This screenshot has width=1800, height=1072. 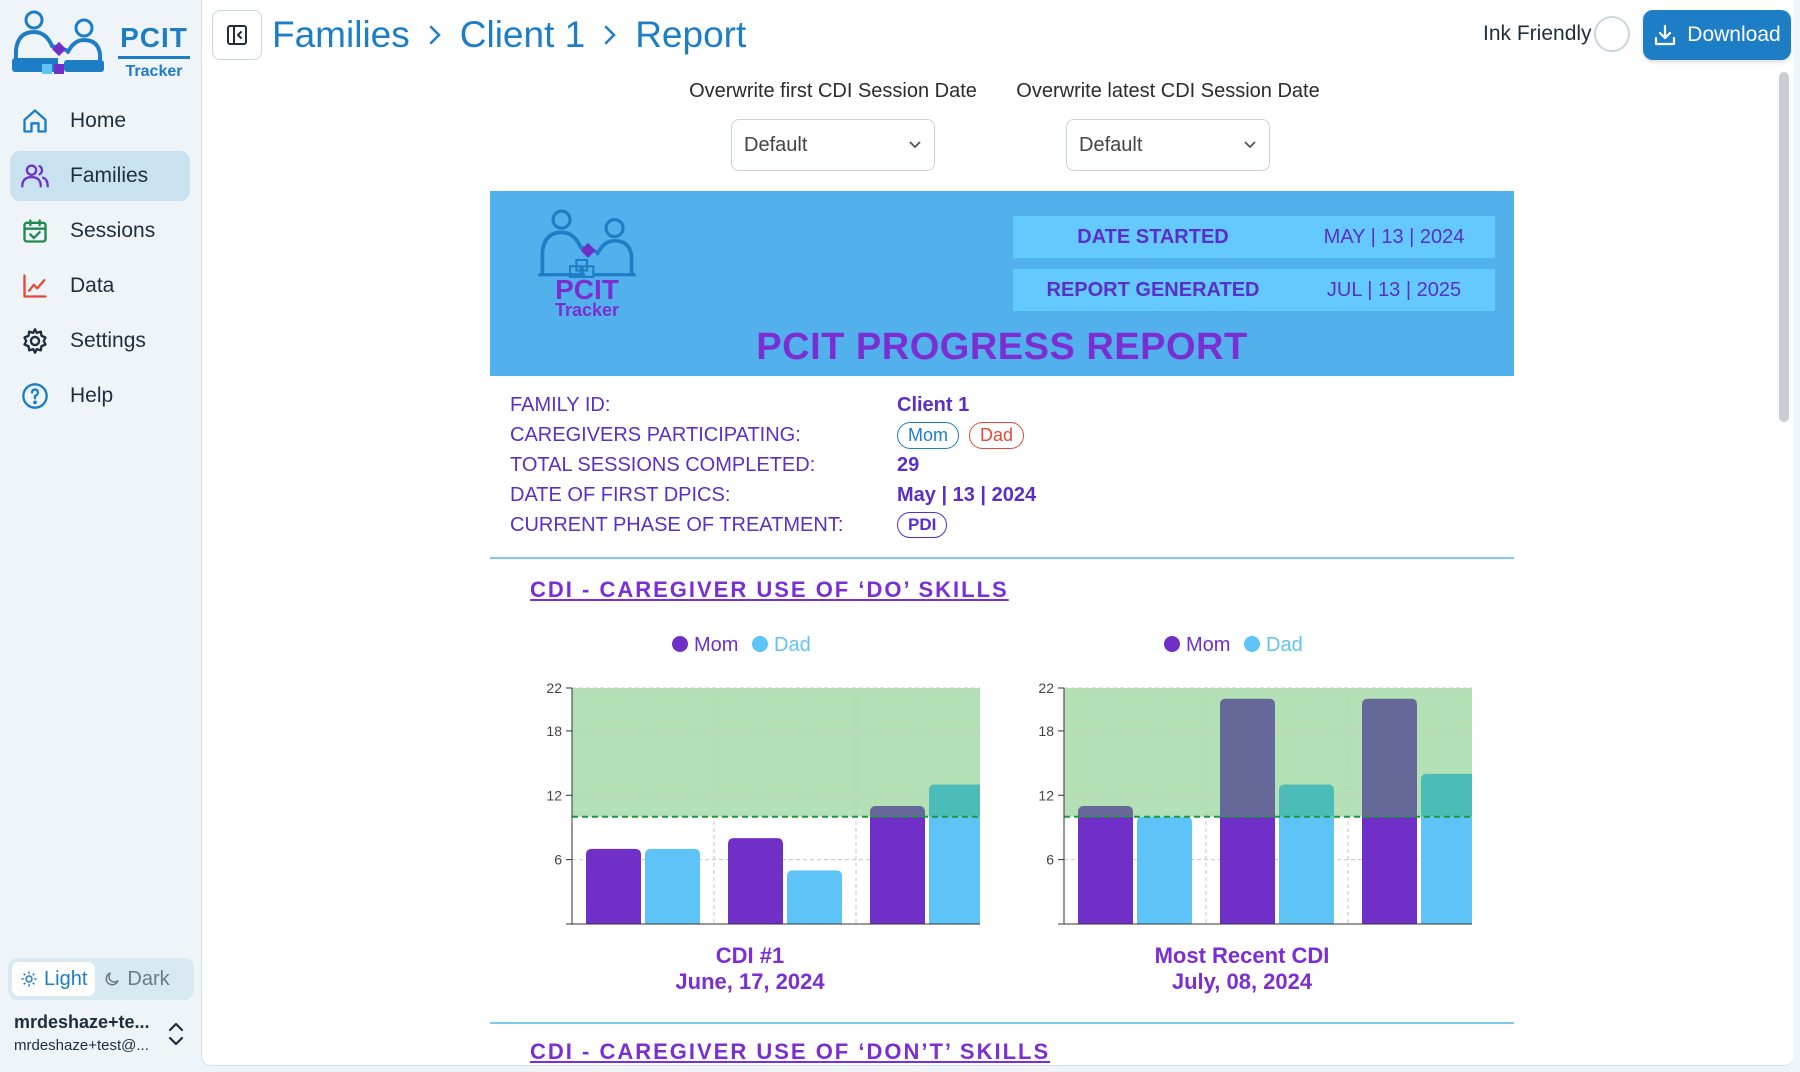 I want to click on collapse-sidebar-button, so click(x=237, y=35).